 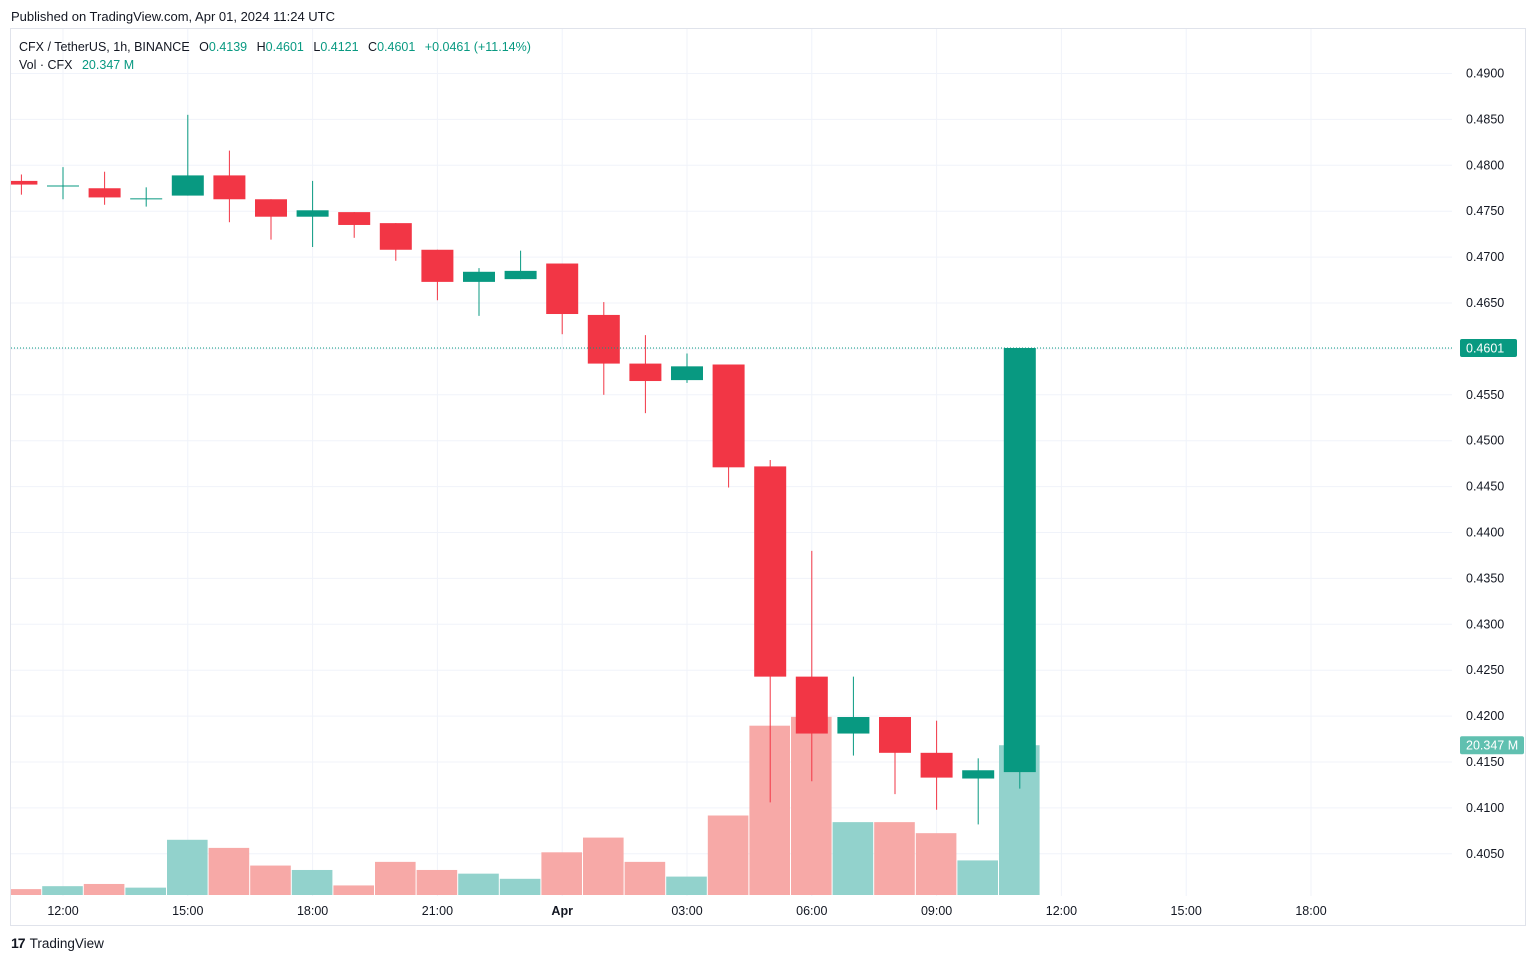 I want to click on price-tick-label: 0.4150, so click(x=1485, y=762).